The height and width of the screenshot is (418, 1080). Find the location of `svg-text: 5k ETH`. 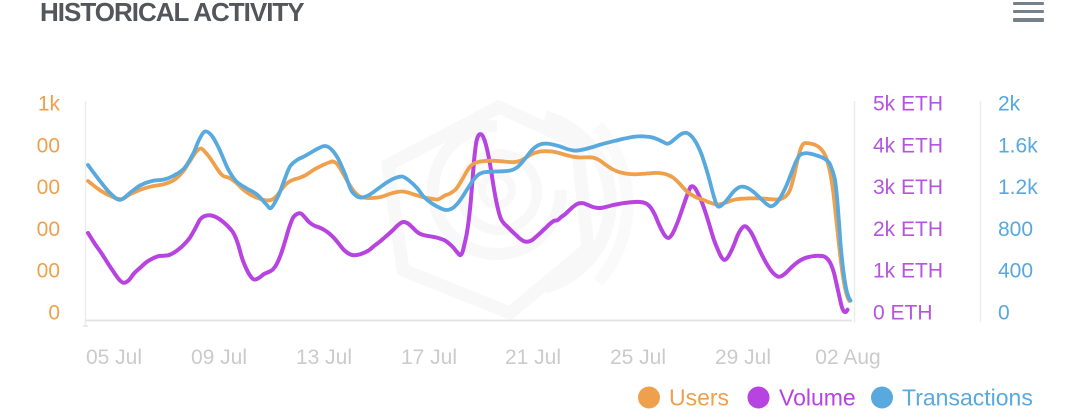

svg-text: 5k ETH is located at coordinates (908, 104).